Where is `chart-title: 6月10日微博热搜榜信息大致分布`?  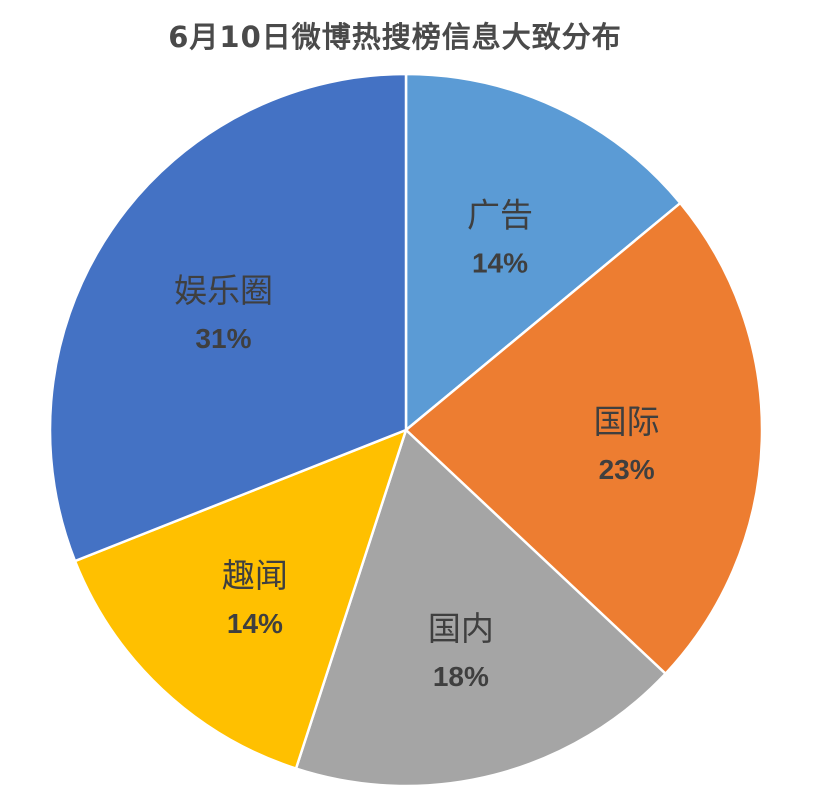
chart-title: 6月10日微博热搜榜信息大致分布 is located at coordinates (395, 37).